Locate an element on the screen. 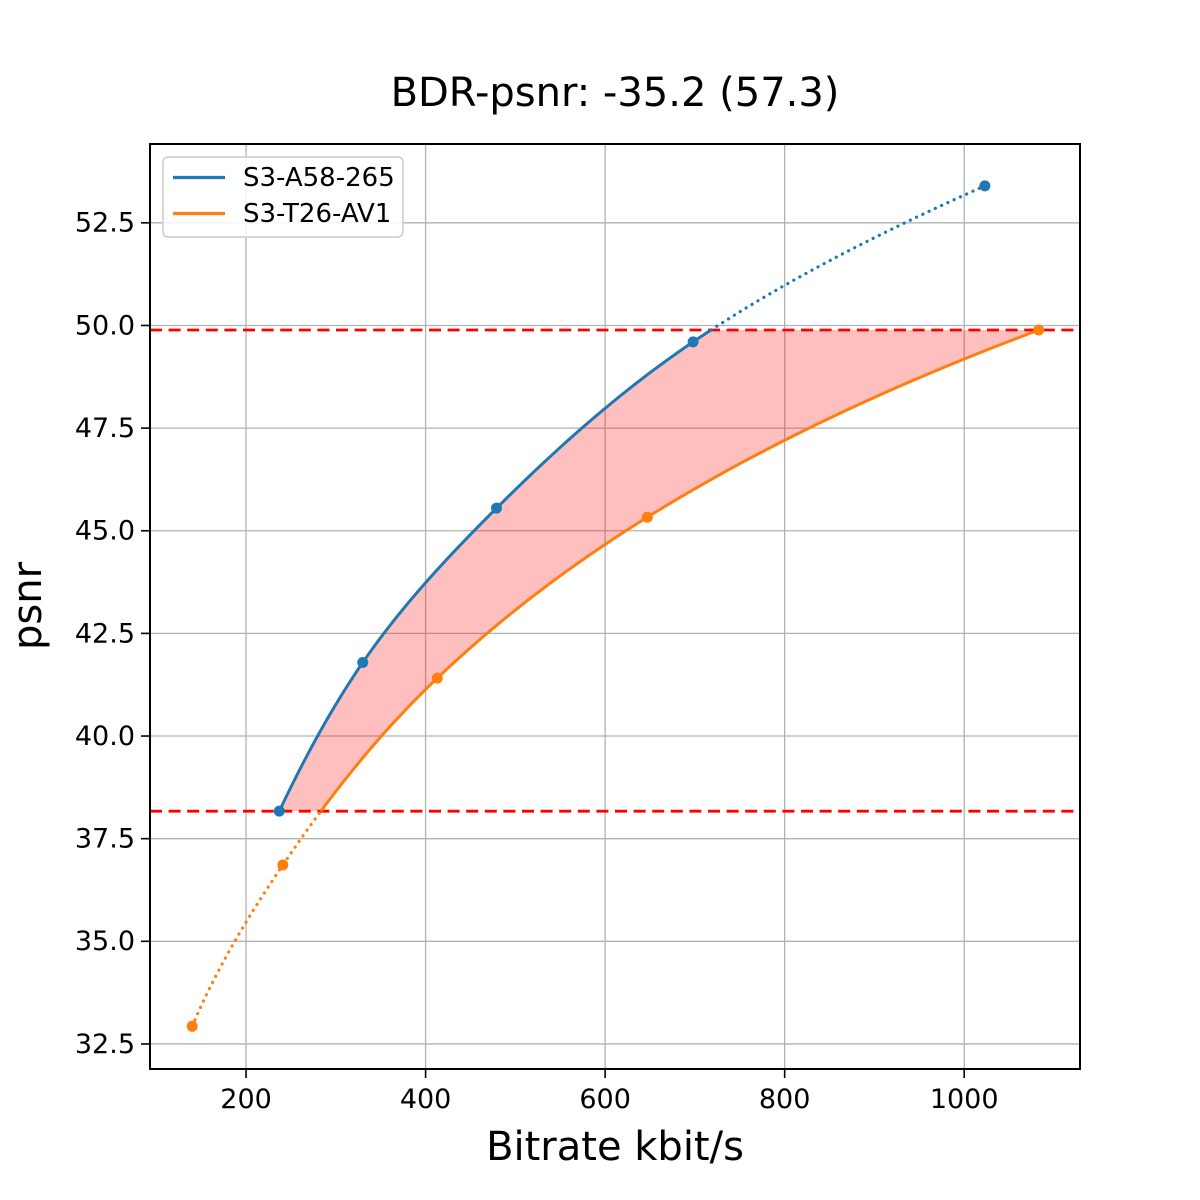  x-axis-label: Bitrate kbit/s is located at coordinates (615, 1147).